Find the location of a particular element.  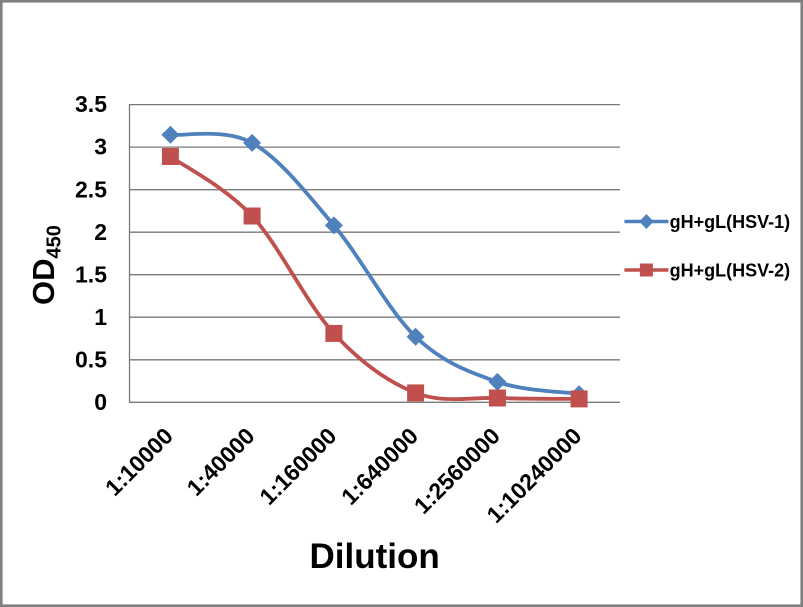

svg-text: 3 is located at coordinates (100, 147).